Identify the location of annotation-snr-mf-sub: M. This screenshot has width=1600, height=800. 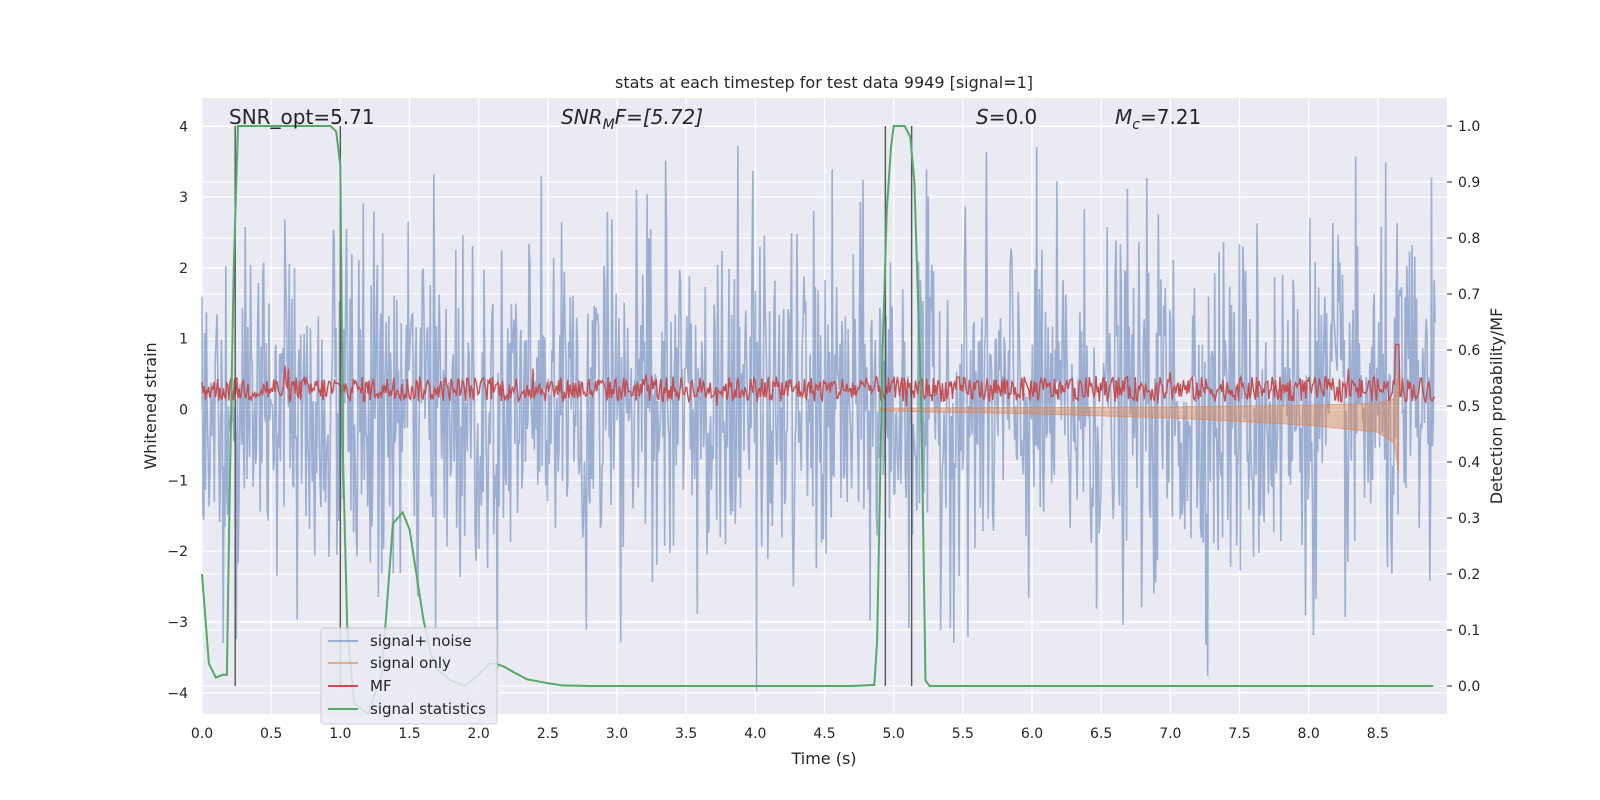
(609, 125).